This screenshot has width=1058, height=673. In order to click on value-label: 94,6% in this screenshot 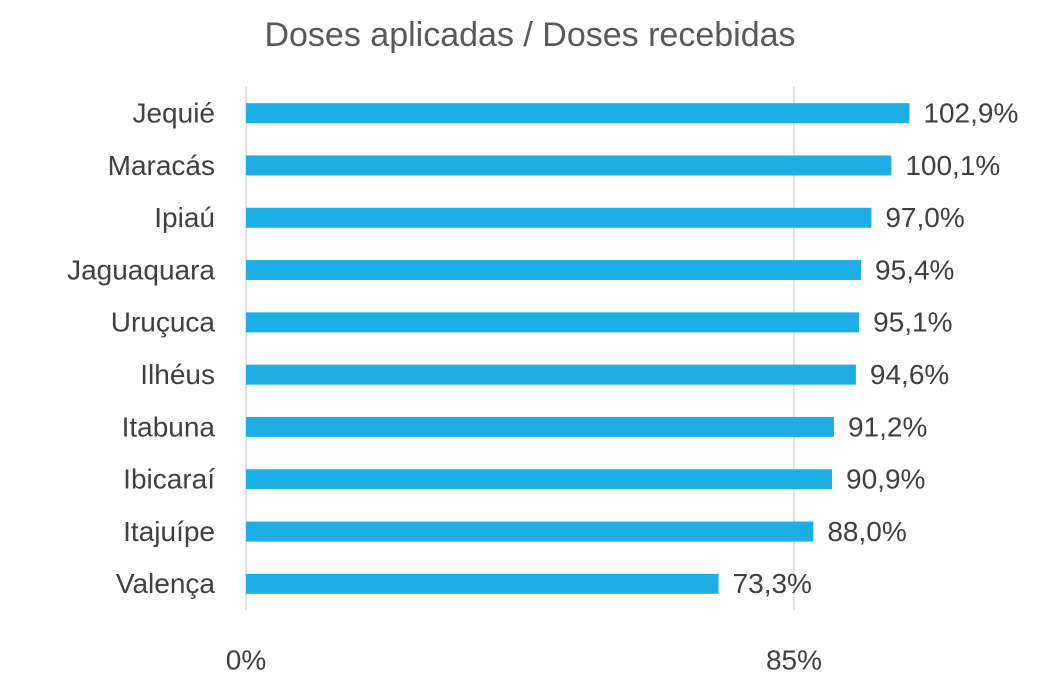, I will do `click(909, 374)`.